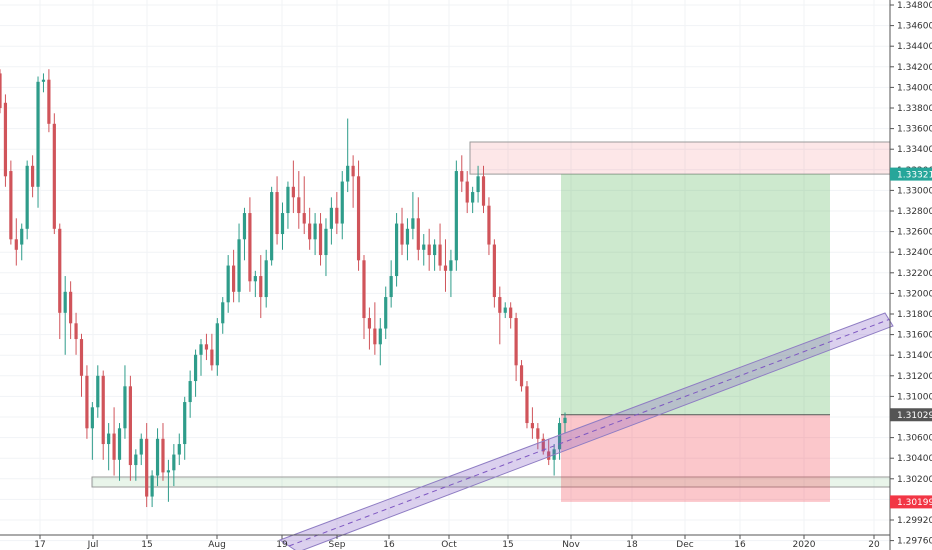 Image resolution: width=932 pixels, height=550 pixels. I want to click on x-tick-label: 16, so click(740, 545).